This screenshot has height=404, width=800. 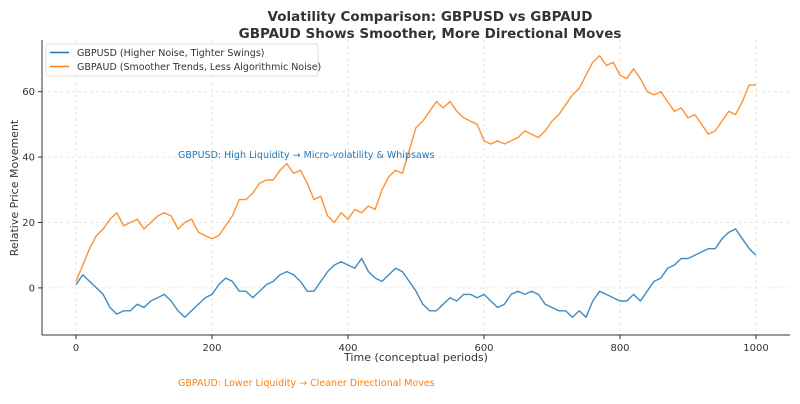 What do you see at coordinates (619, 348) in the screenshot?
I see `x-tick-label: 800` at bounding box center [619, 348].